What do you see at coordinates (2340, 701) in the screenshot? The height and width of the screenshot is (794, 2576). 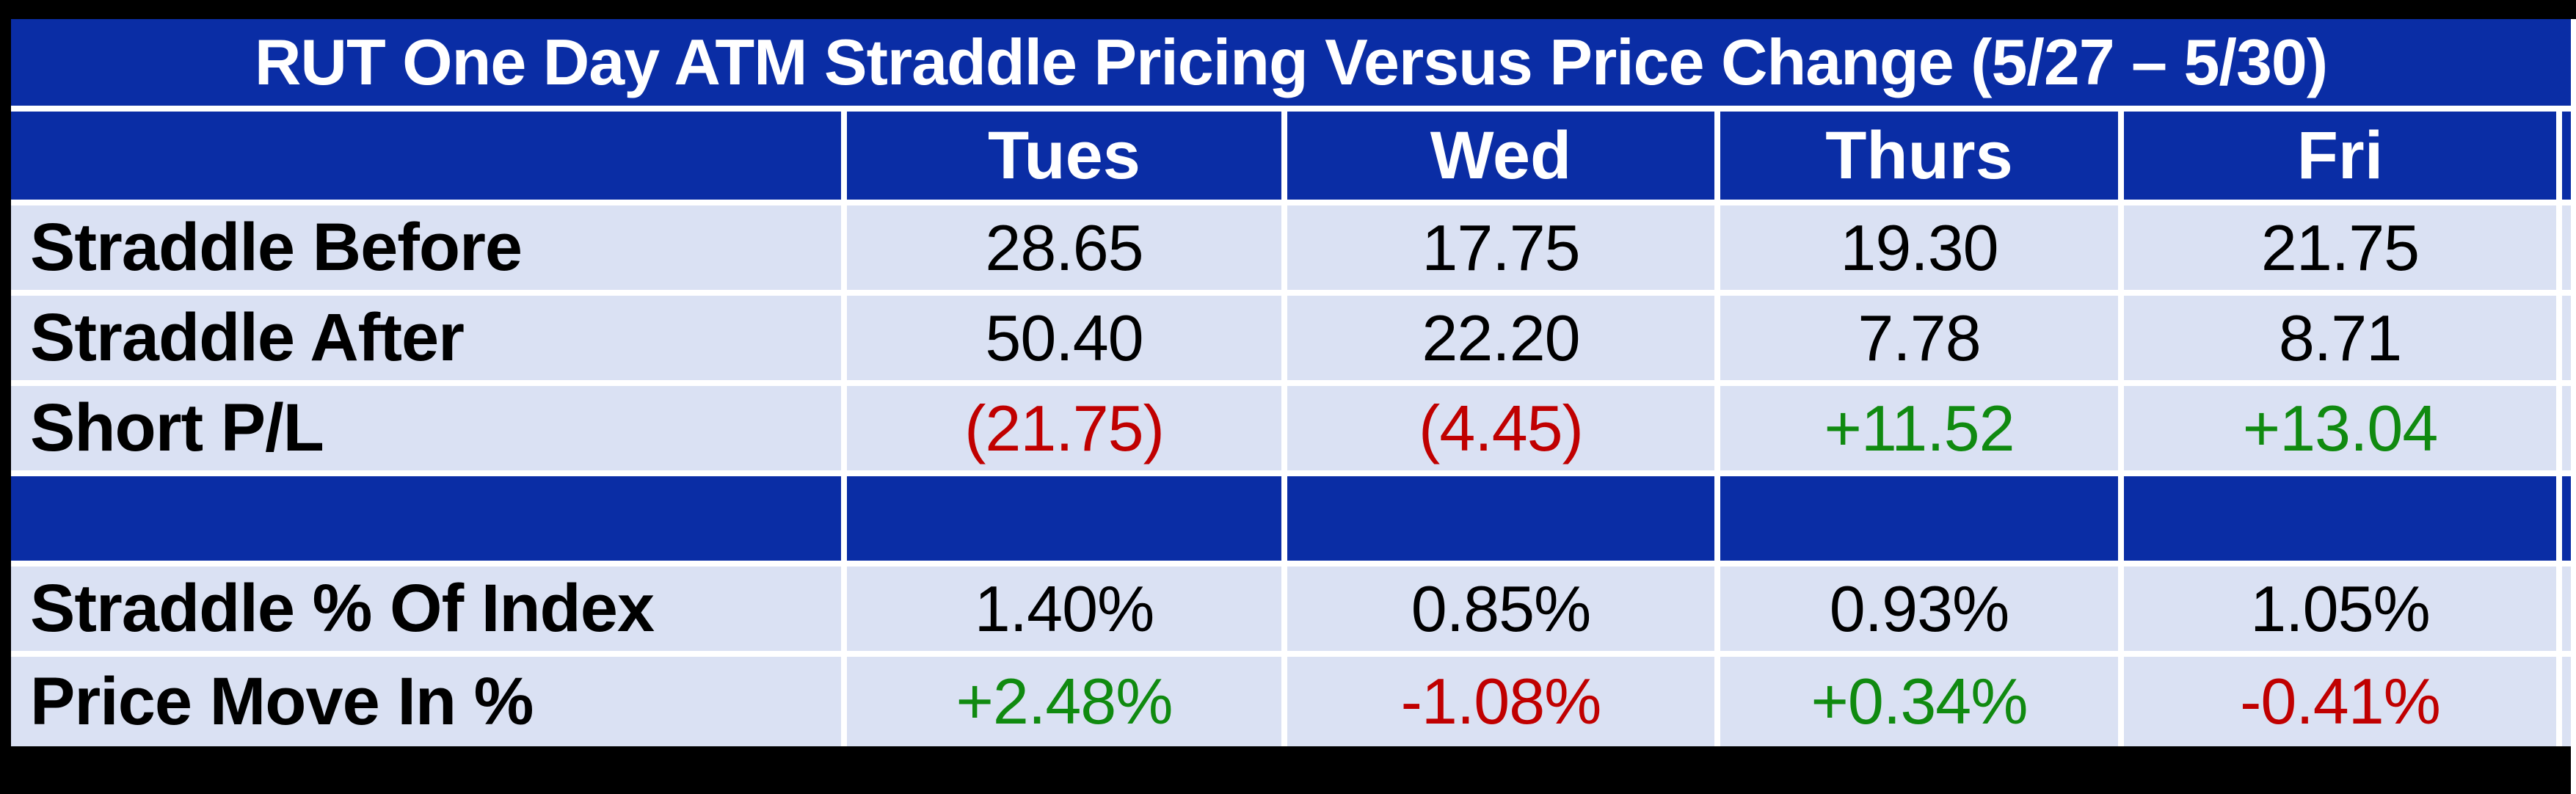 I see `cell-price-move-fri: -0.41%` at bounding box center [2340, 701].